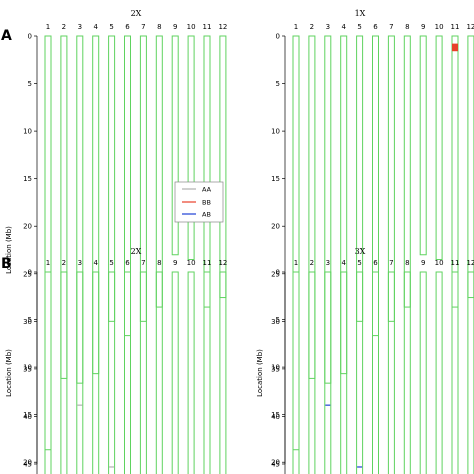  What do you see at coordinates (199, 202) in the screenshot?
I see `legend: AA BB AB` at bounding box center [199, 202].